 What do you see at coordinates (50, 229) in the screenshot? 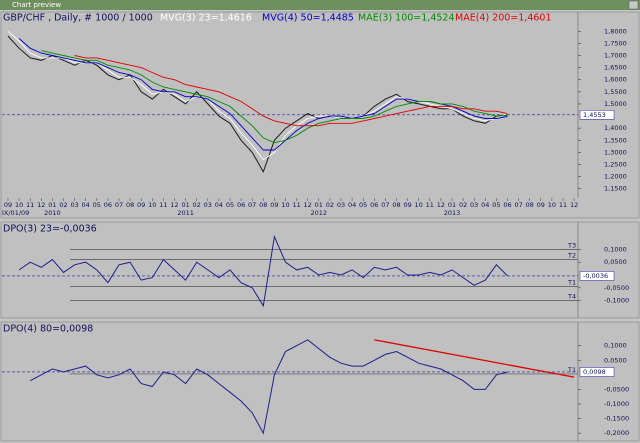
I see `panel-title: DPO(3) 23=-0,0036` at bounding box center [50, 229].